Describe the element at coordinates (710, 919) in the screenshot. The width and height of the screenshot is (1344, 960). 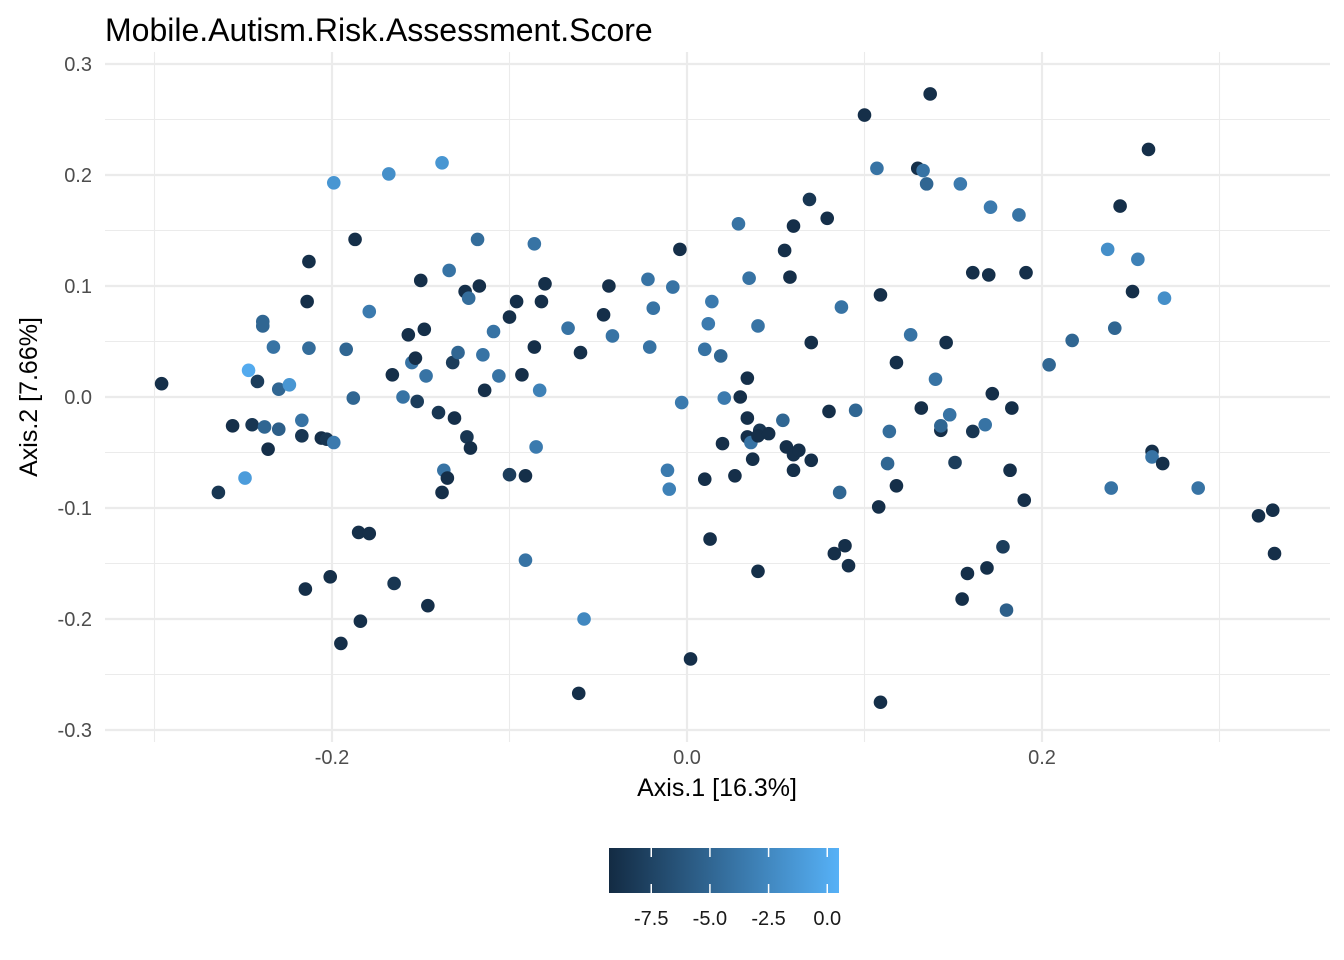
I see `colorbar-label: -5.0` at that location.